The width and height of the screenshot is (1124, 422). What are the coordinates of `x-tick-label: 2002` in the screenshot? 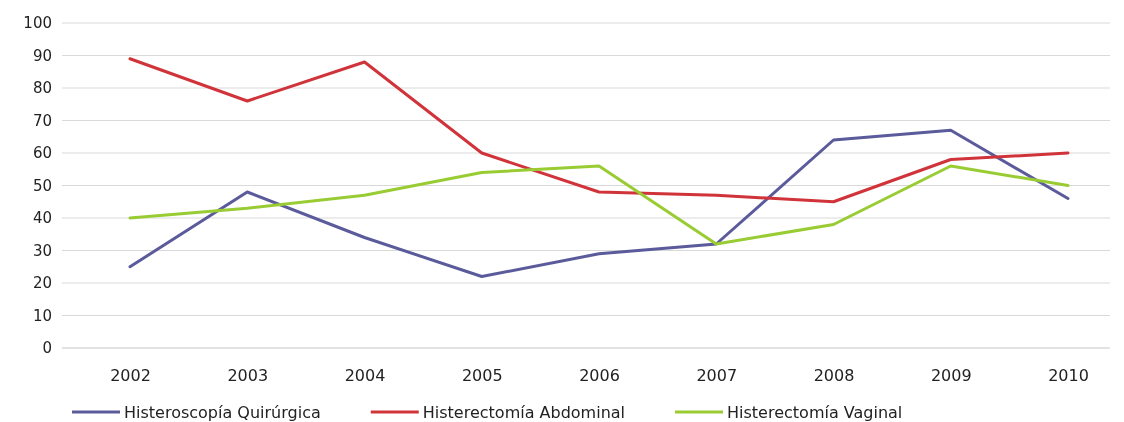 It's located at (130, 376).